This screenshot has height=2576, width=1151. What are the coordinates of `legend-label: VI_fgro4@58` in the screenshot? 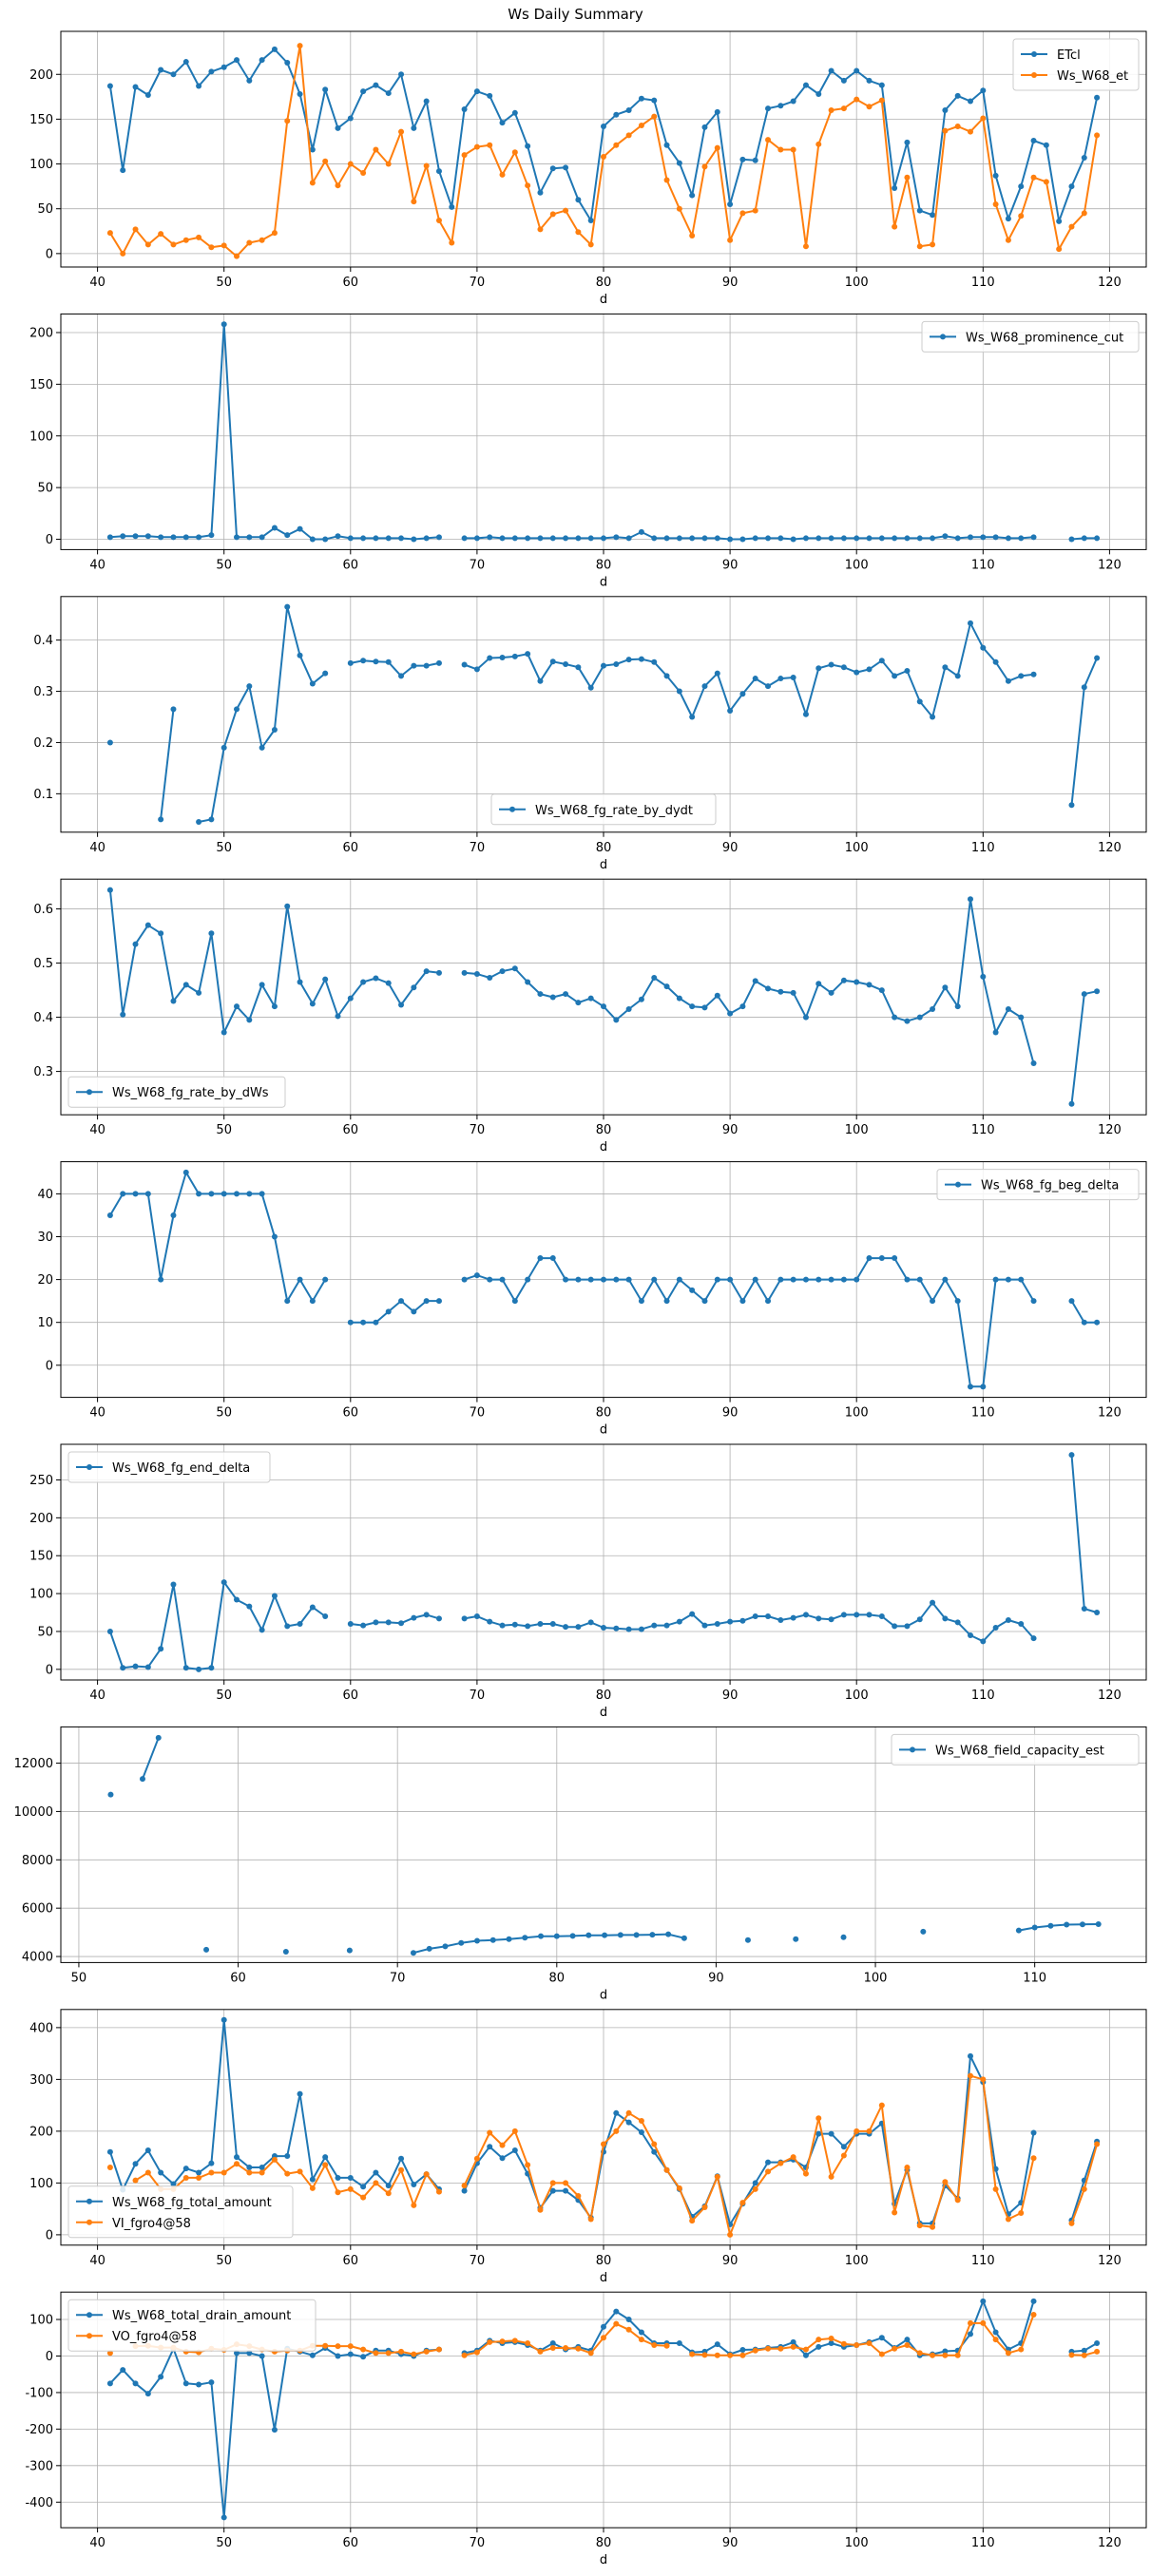 It's located at (151, 2224).